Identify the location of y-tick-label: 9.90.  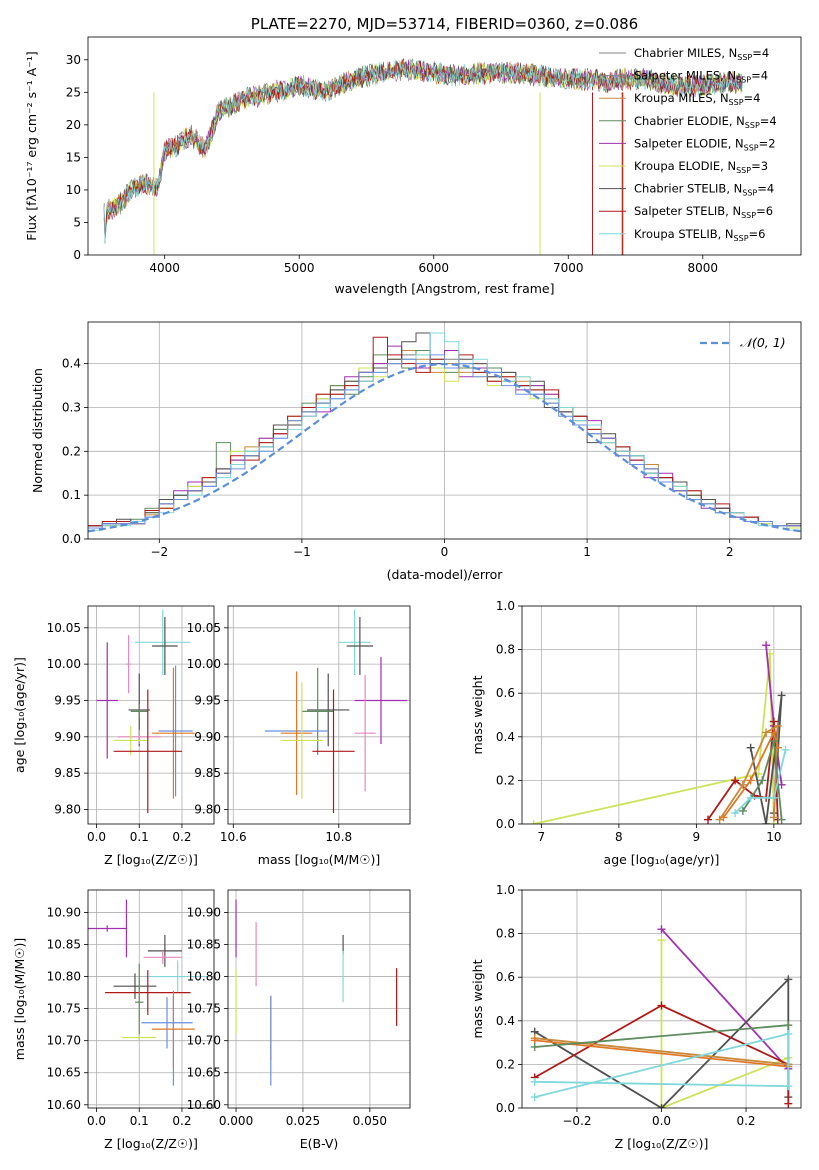
(67, 737).